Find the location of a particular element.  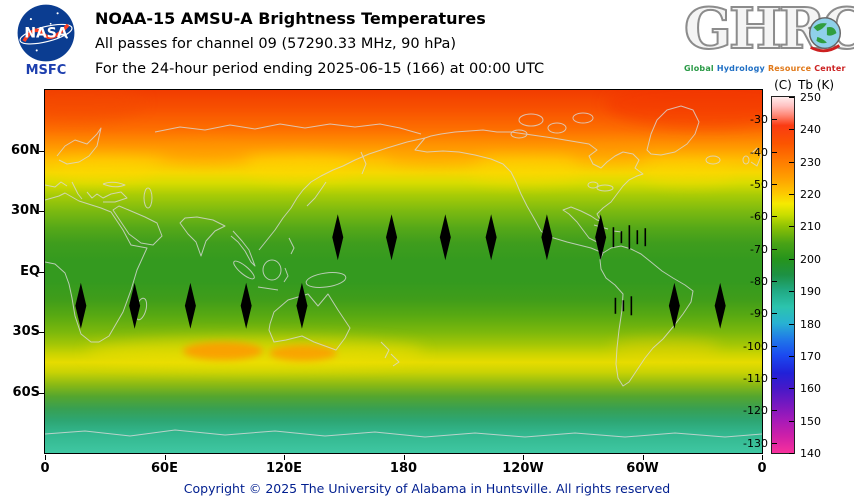

lon-tick-label: 60E is located at coordinates (164, 468).